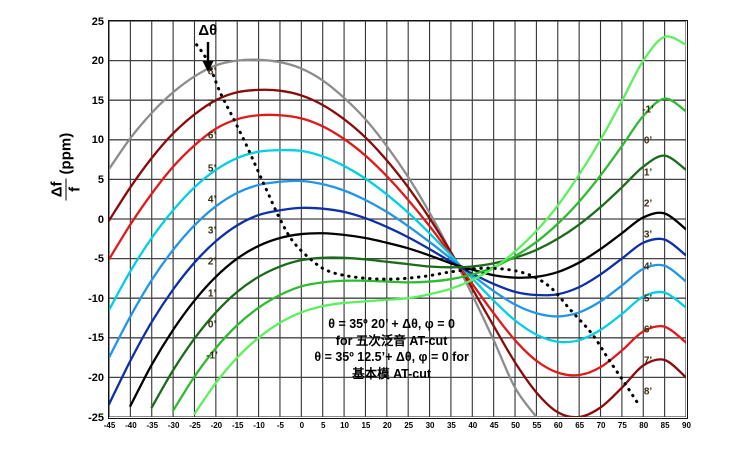  I want to click on y-tick-label: 10, so click(97, 140).